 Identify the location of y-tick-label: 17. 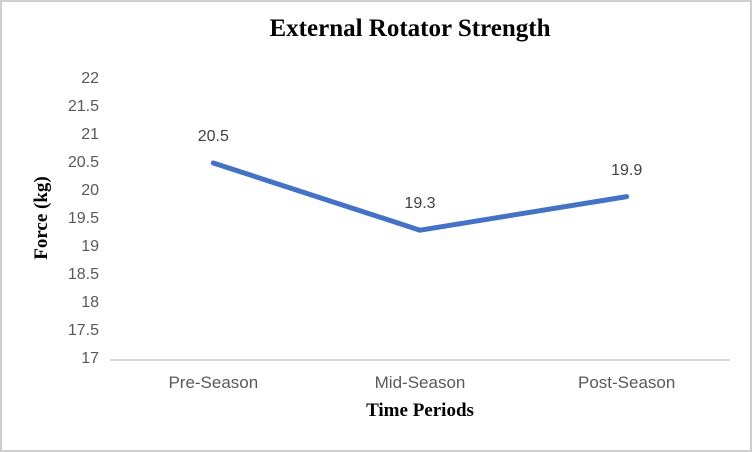
(90, 358).